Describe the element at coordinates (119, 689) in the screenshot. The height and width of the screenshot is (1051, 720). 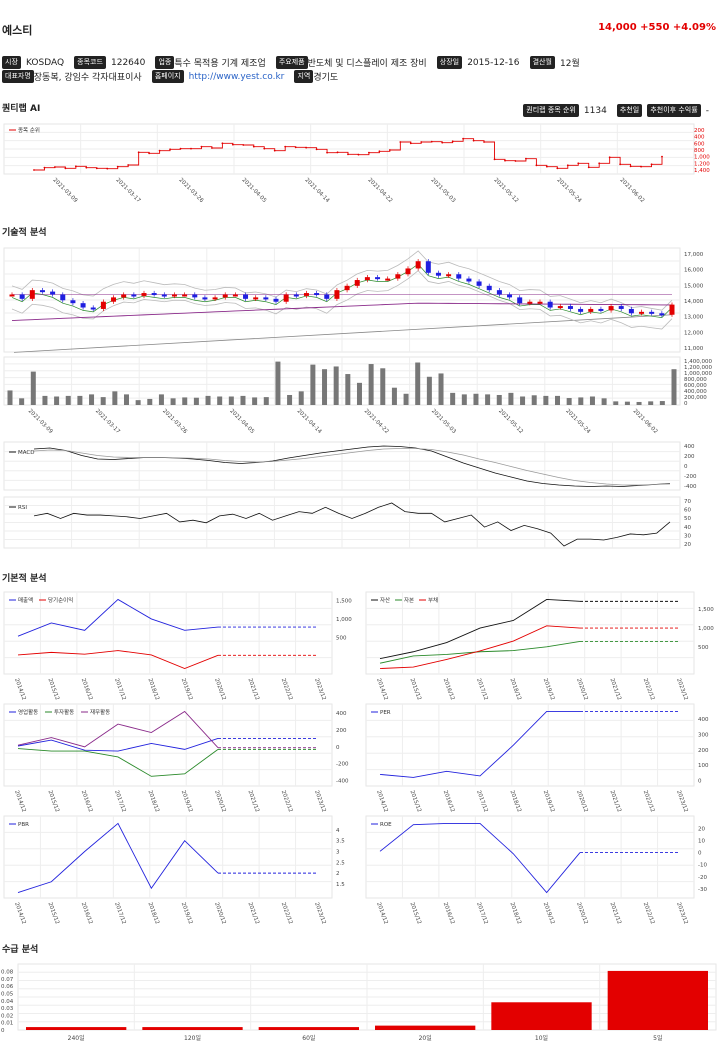
I see `x-tick-label: 2017/12` at that location.